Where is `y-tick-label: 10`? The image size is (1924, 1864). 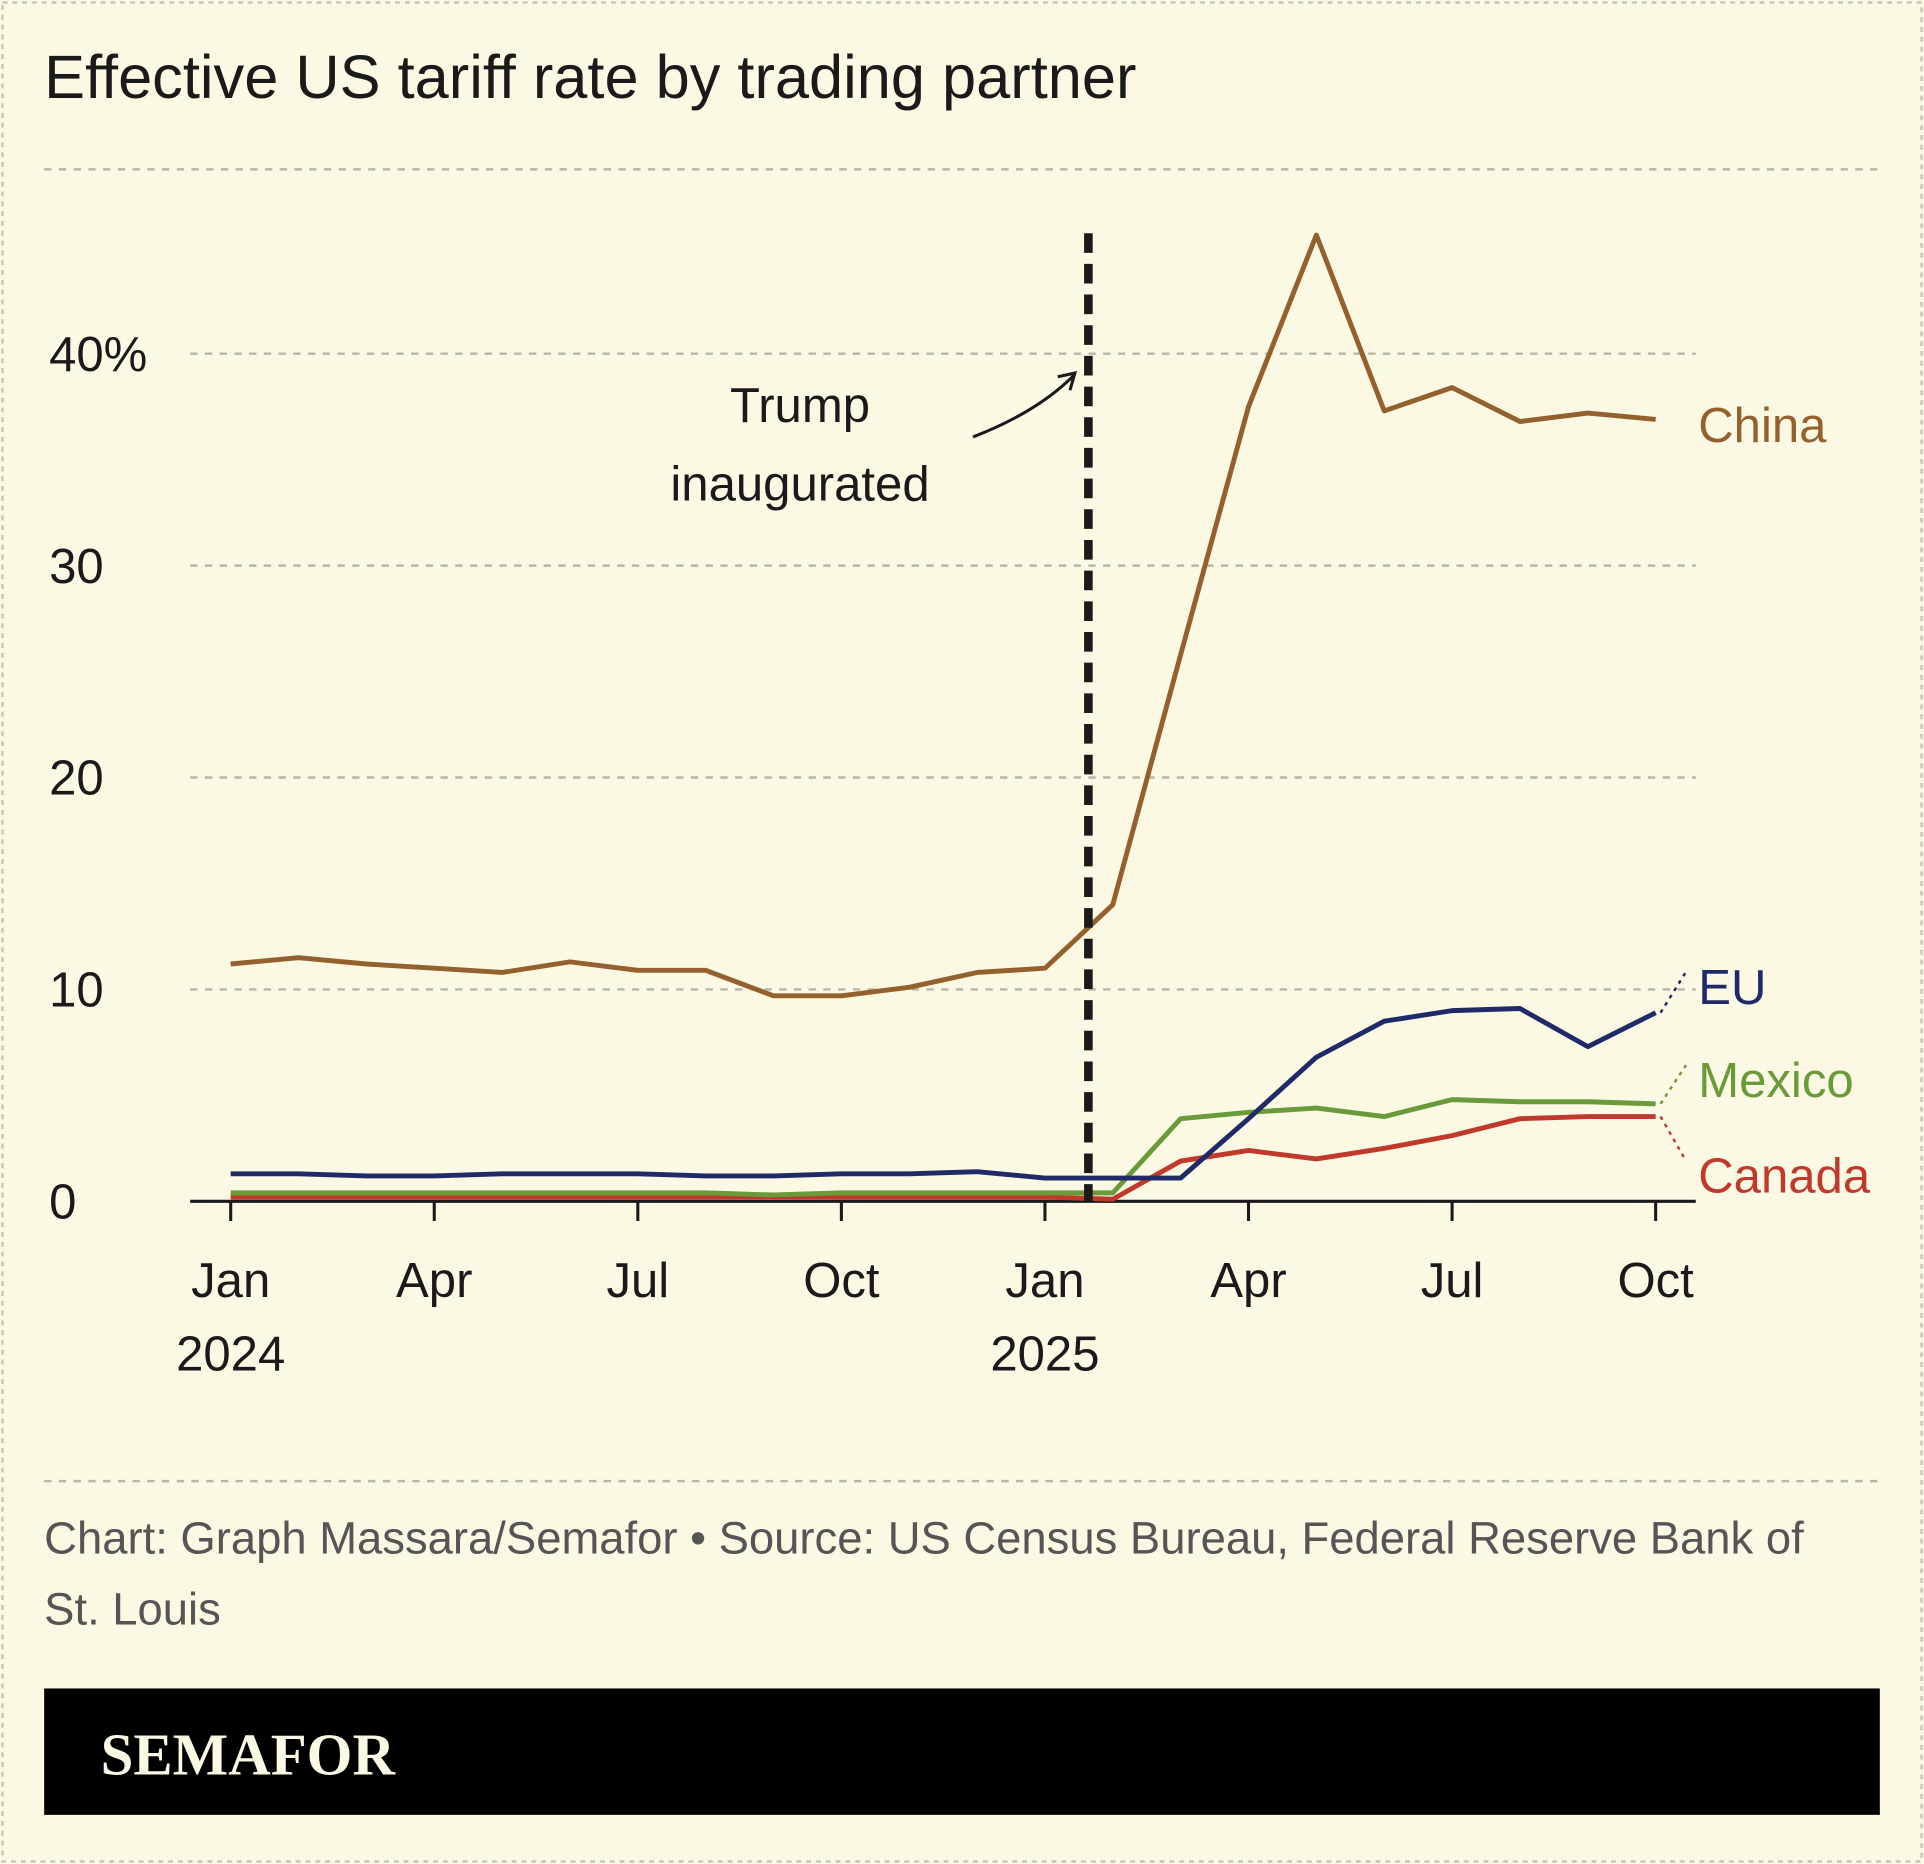
y-tick-label: 10 is located at coordinates (76, 991).